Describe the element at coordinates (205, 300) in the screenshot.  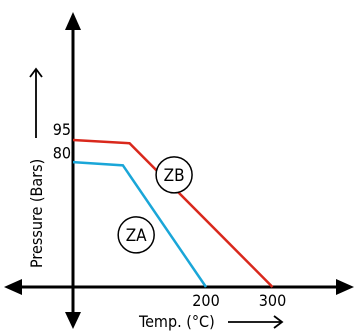
I see `x-tick-label: 200` at that location.